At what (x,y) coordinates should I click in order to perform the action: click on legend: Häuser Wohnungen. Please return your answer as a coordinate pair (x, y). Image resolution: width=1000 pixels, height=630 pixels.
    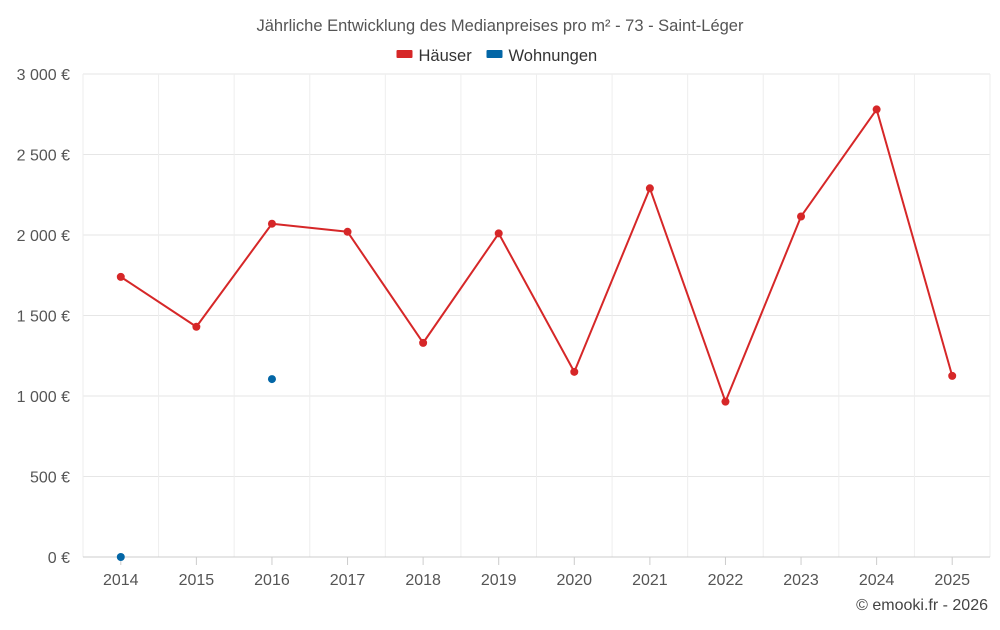
    Looking at the image, I should click on (497, 56).